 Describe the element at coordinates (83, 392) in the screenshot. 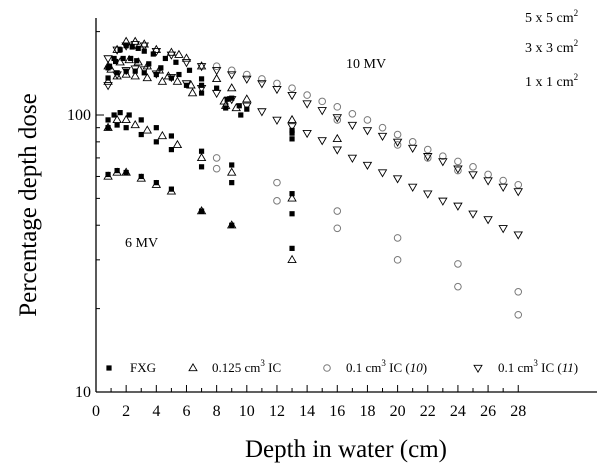

I see `y-tick-label: 10` at that location.